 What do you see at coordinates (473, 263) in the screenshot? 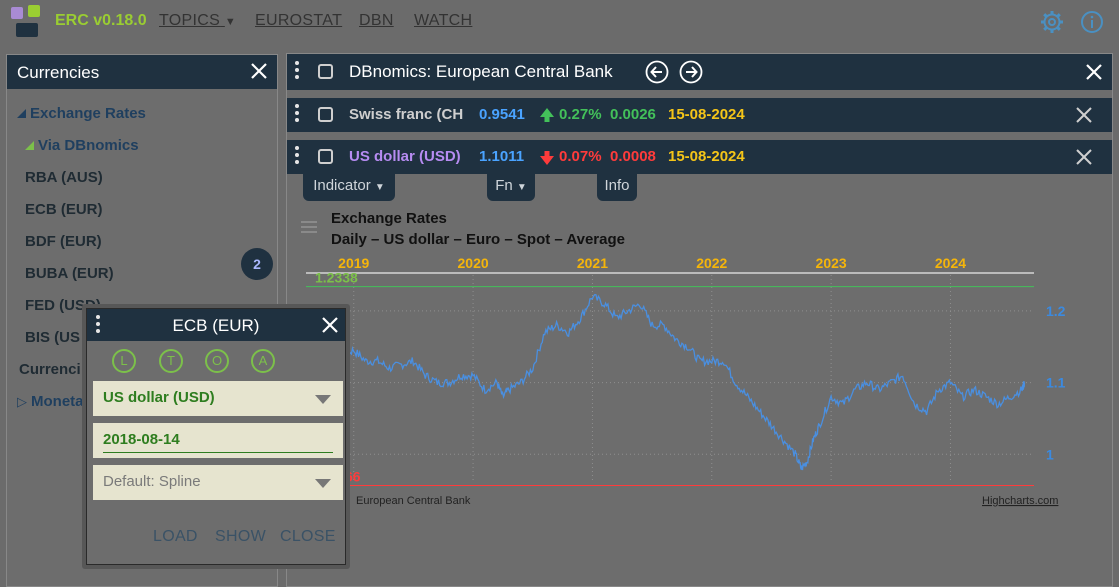
I see `x-tick-label: 2020` at bounding box center [473, 263].